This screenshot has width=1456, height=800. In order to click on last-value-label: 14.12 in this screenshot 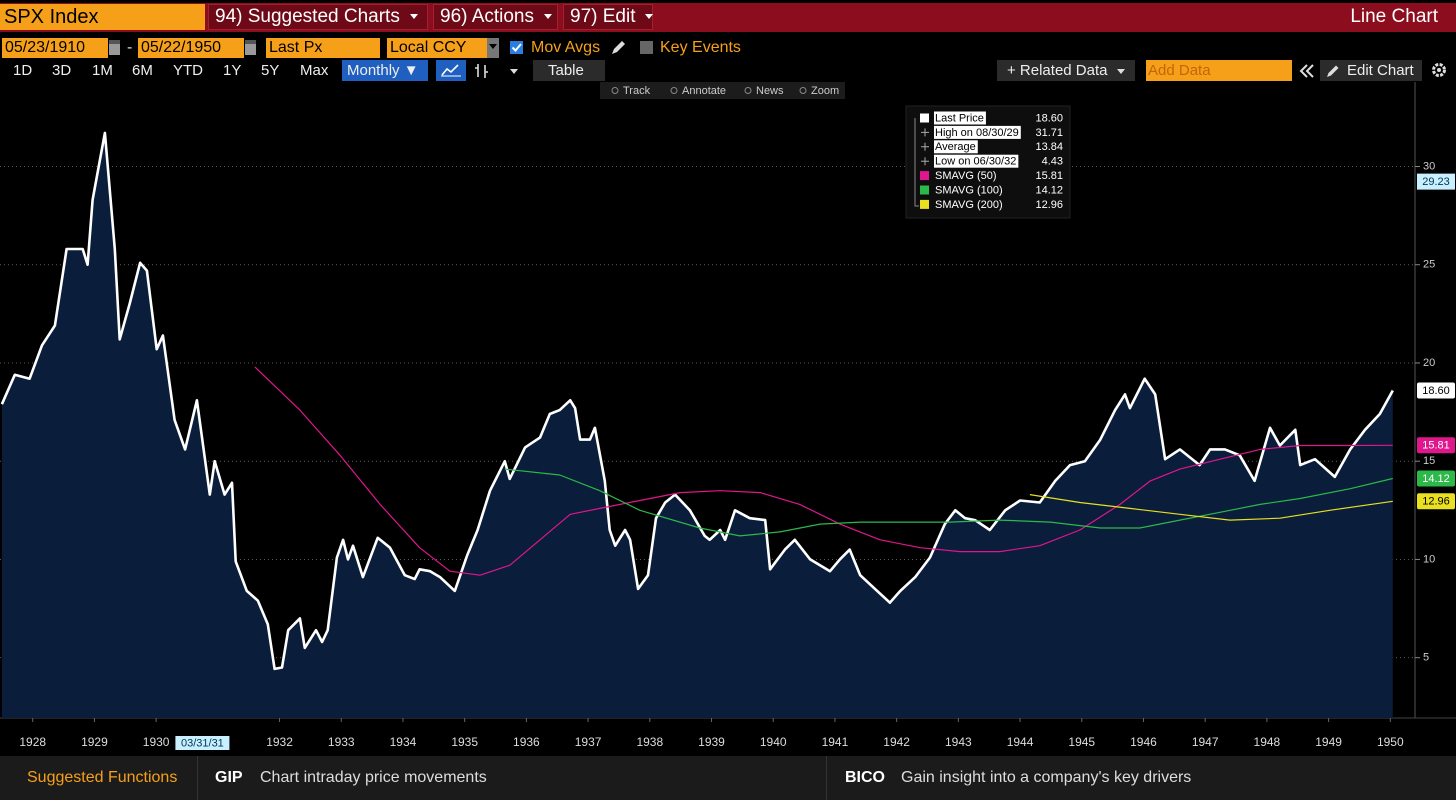, I will do `click(1436, 479)`.